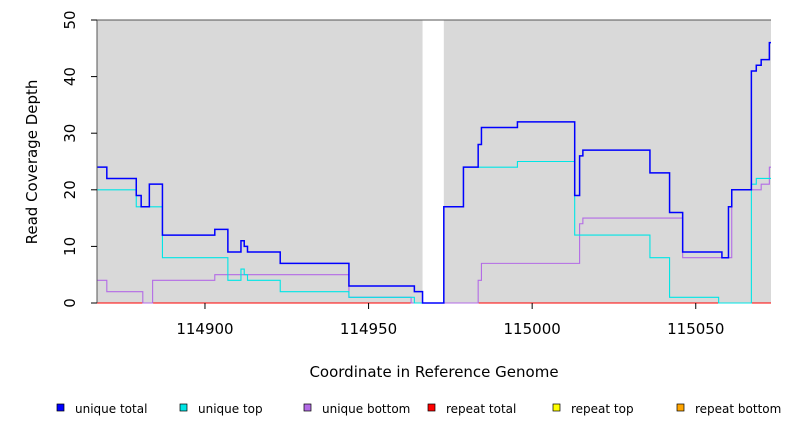 The width and height of the screenshot is (792, 432). What do you see at coordinates (204, 329) in the screenshot?
I see `x-tick-label: 114900` at bounding box center [204, 329].